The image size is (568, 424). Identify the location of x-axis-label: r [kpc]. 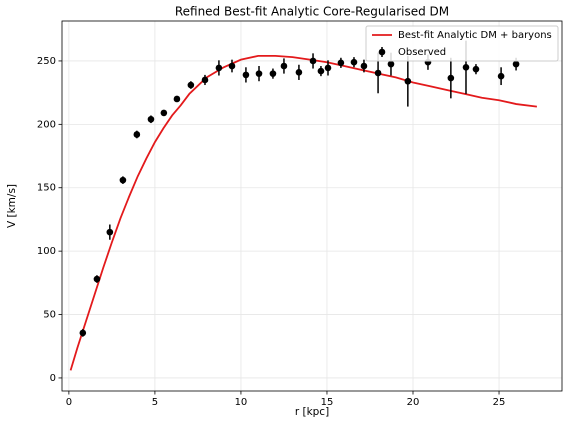
(312, 412).